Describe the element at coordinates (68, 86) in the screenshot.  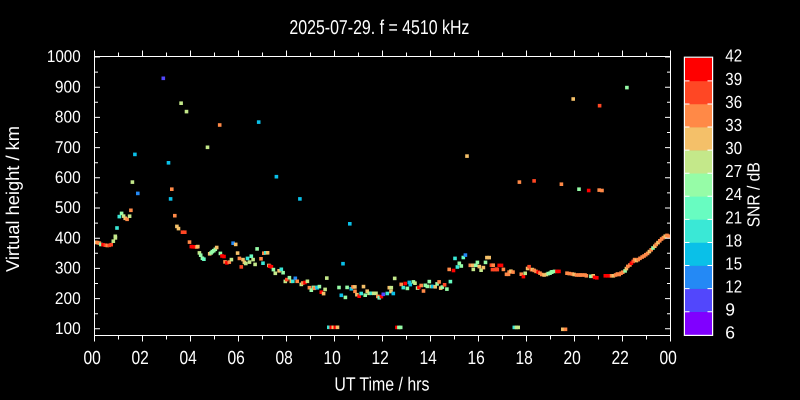
I see `svg-text: 900` at that location.